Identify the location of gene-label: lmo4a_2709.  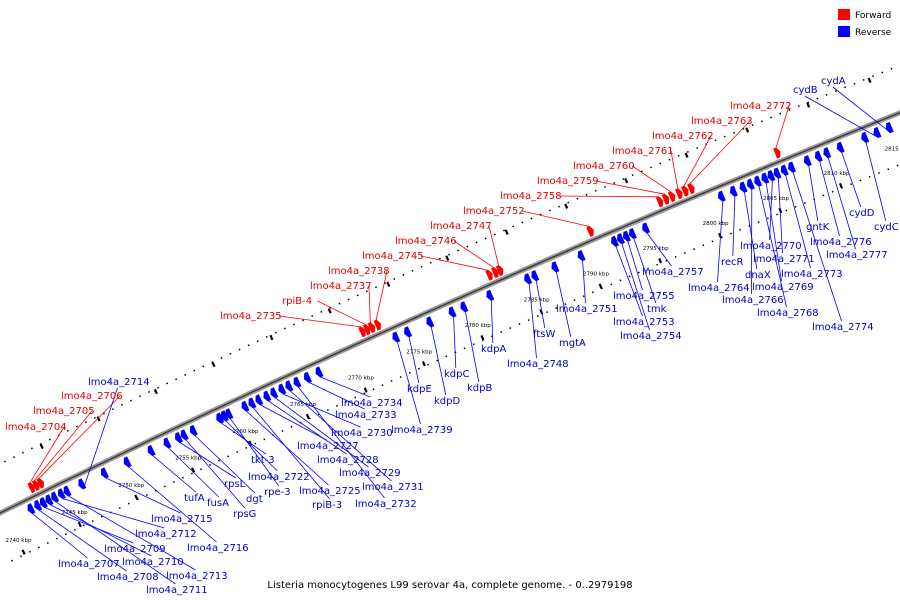
(135, 549).